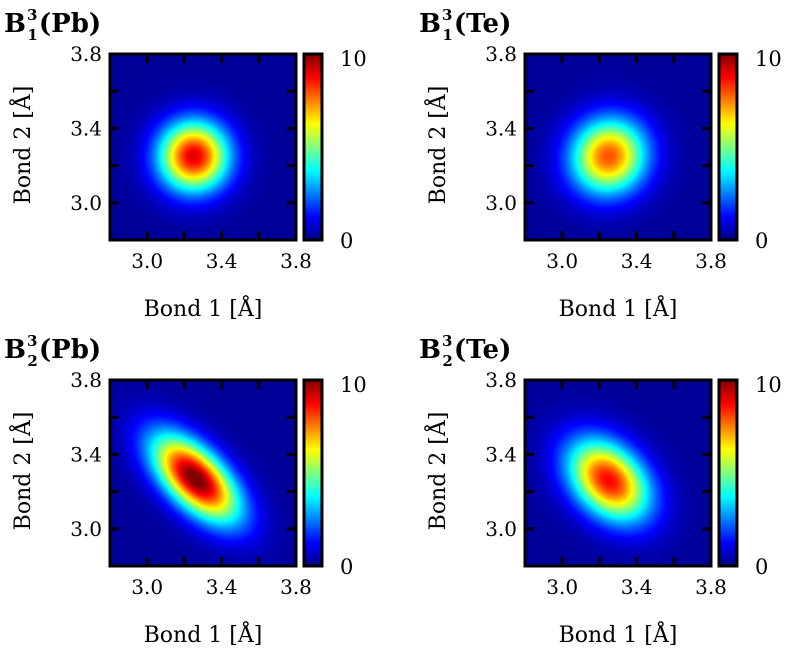  I want to click on panel-title: B3 2(Te), so click(465, 351).